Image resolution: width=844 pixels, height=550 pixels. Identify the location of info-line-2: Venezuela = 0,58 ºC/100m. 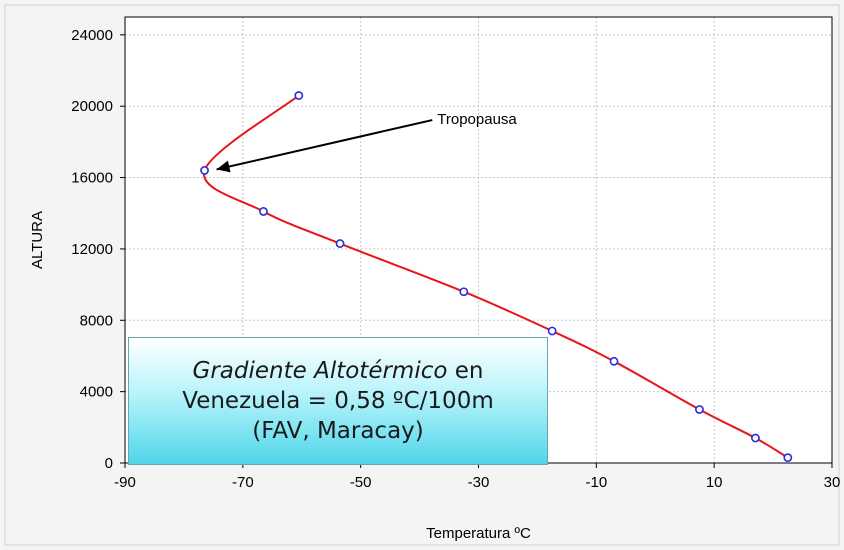
(338, 401).